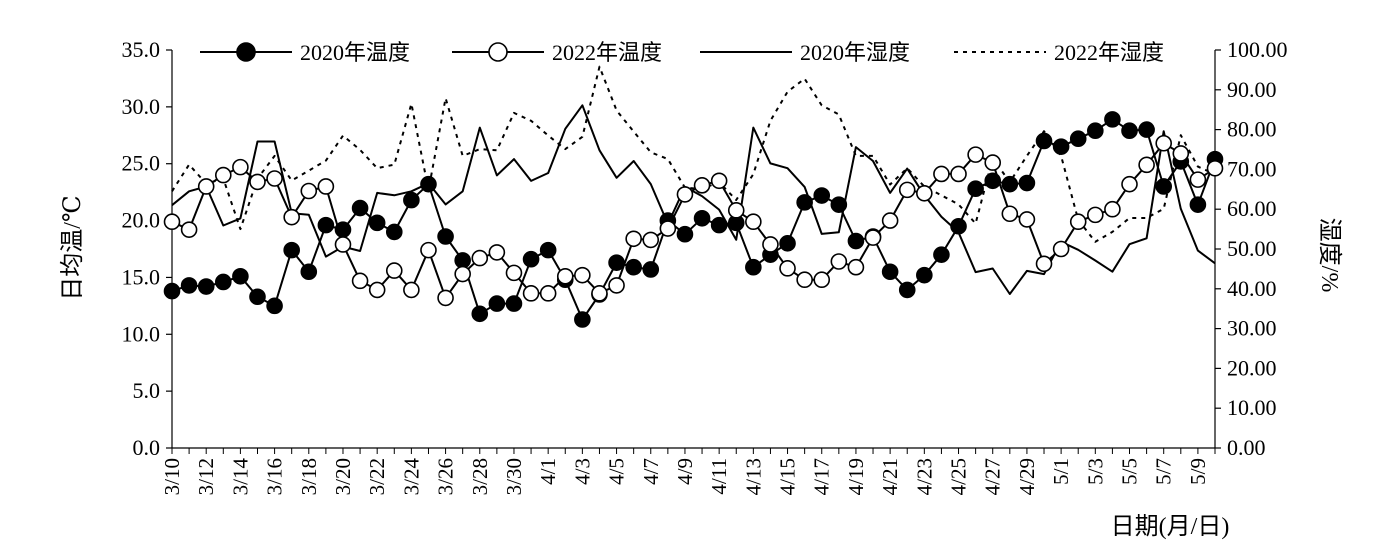  I want to click on legend: 2020年温度 2022年温度 2020年湿度 2022年湿度, so click(682, 52).